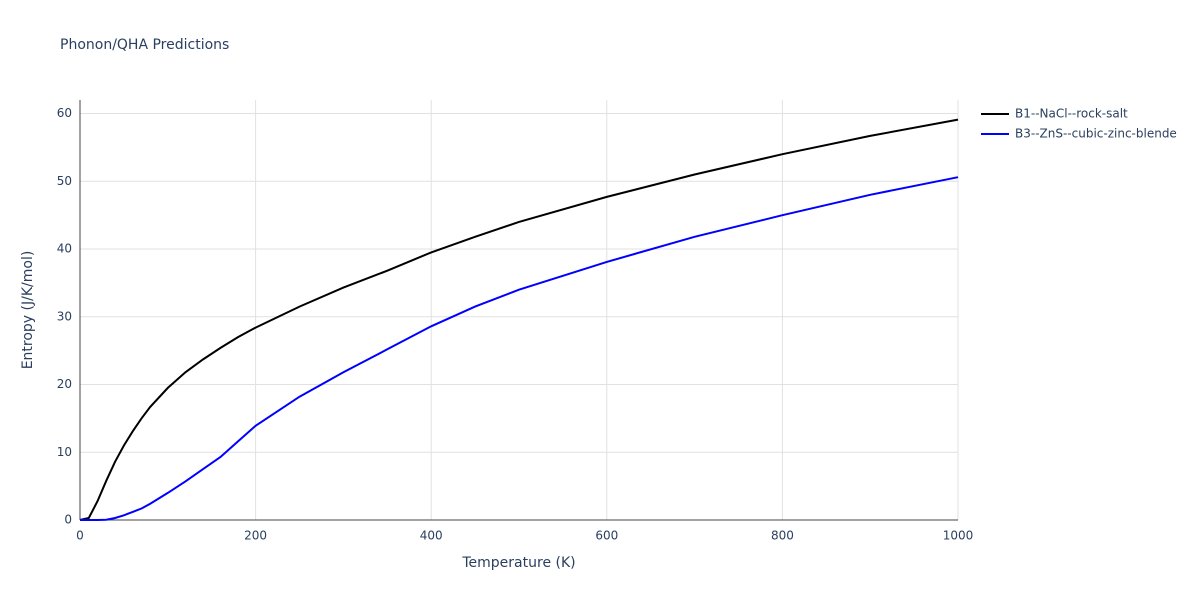  I want to click on y-tick-label: 20, so click(64, 384).